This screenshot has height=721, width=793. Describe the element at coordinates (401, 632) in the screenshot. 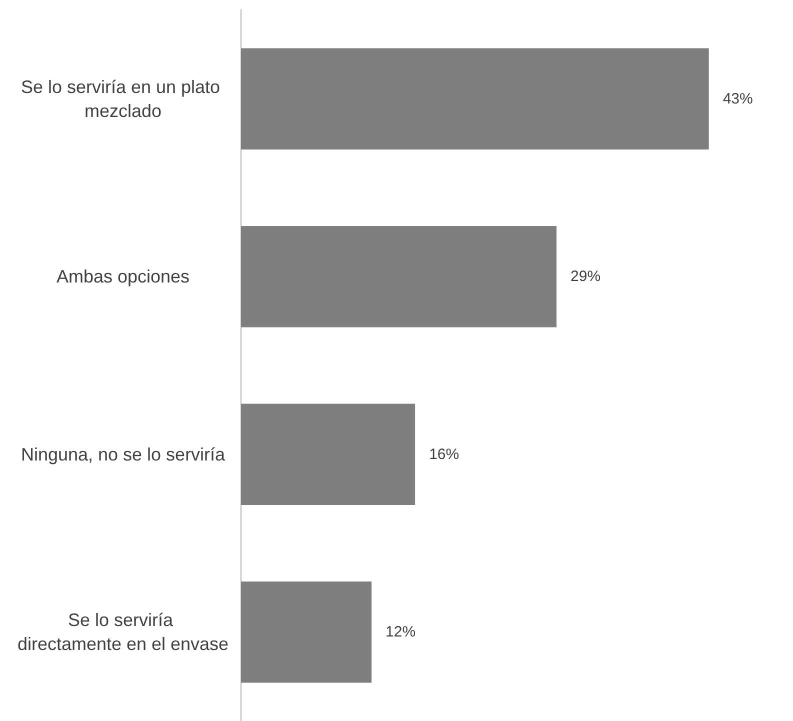

I see `data-label: 12%` at that location.